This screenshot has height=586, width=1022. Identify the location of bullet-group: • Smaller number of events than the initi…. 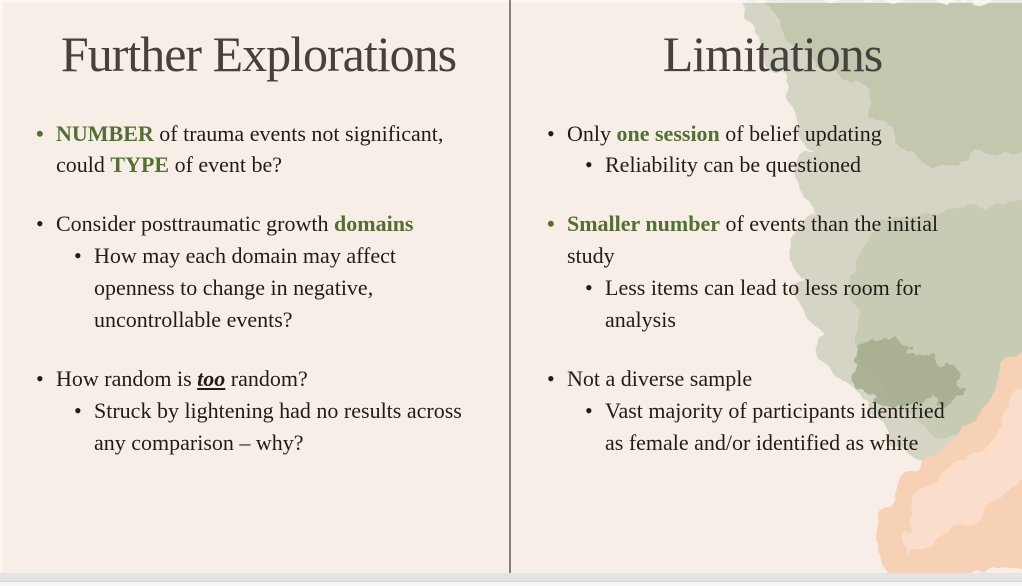
(772, 272).